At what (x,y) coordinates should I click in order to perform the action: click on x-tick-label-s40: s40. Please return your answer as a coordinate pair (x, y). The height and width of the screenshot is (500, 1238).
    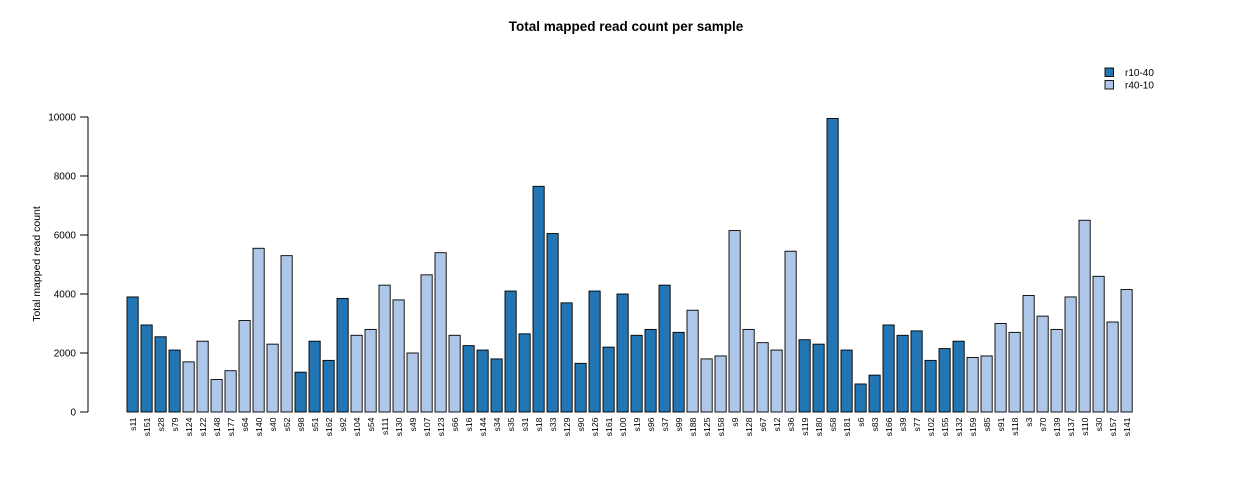
    Looking at the image, I should click on (273, 424).